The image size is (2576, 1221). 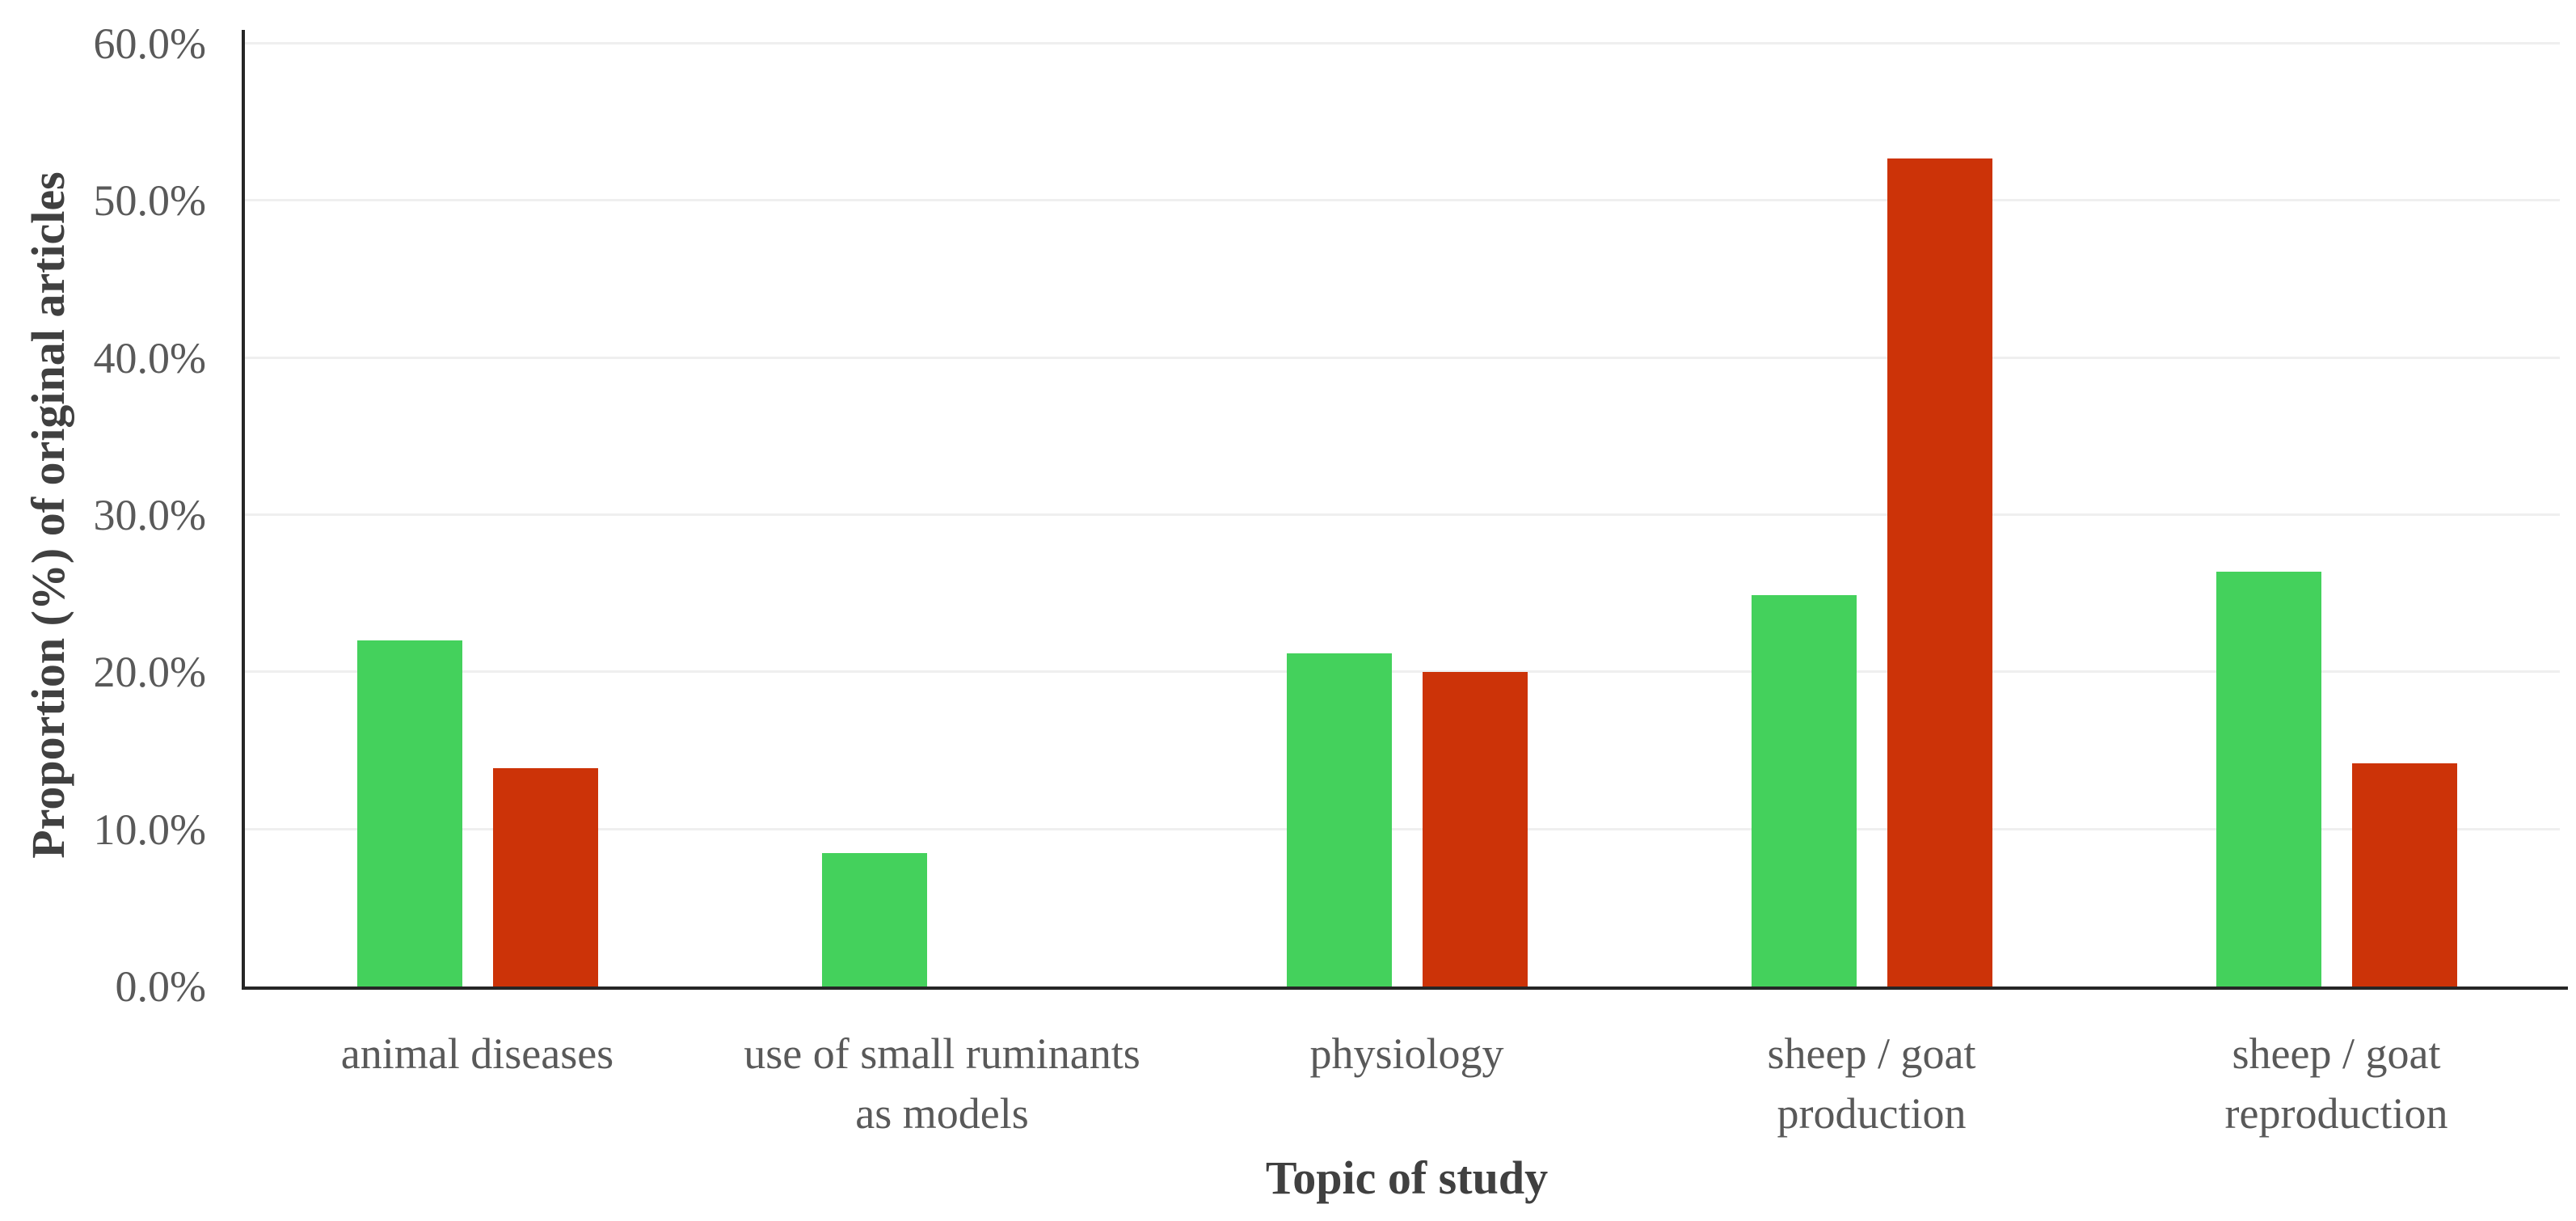 I want to click on label-line: reproduction, so click(x=2336, y=1113).